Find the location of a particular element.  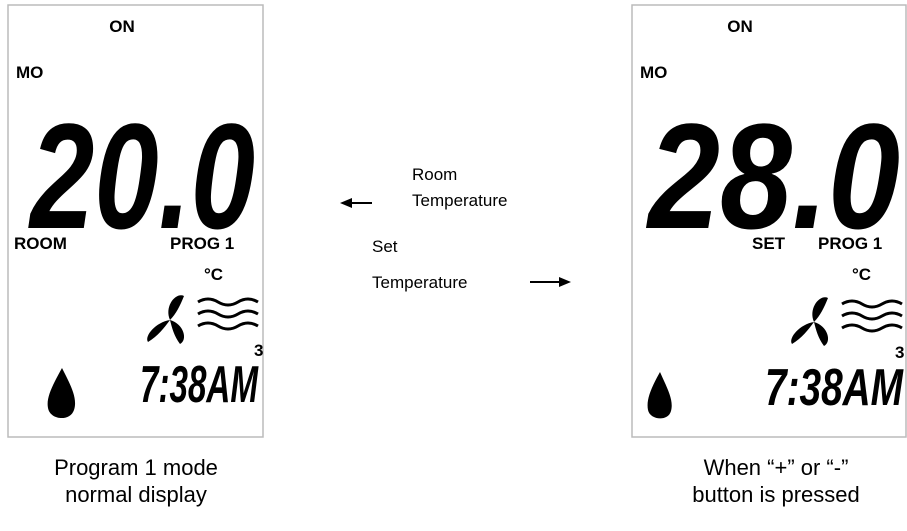

caption-line: Program 1 mode is located at coordinates (136, 467).